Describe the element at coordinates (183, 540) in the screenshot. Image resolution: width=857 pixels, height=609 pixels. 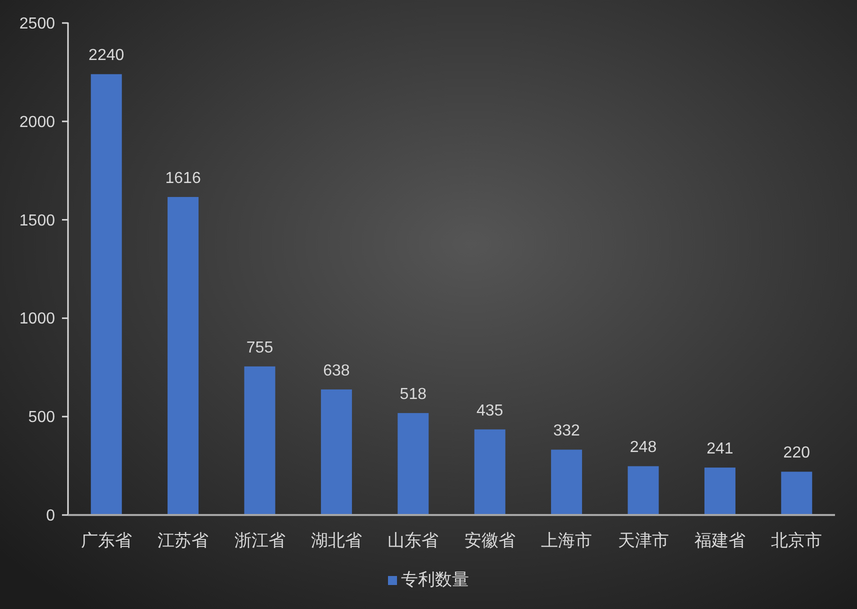
I see `x-tick-label: 江苏省` at that location.